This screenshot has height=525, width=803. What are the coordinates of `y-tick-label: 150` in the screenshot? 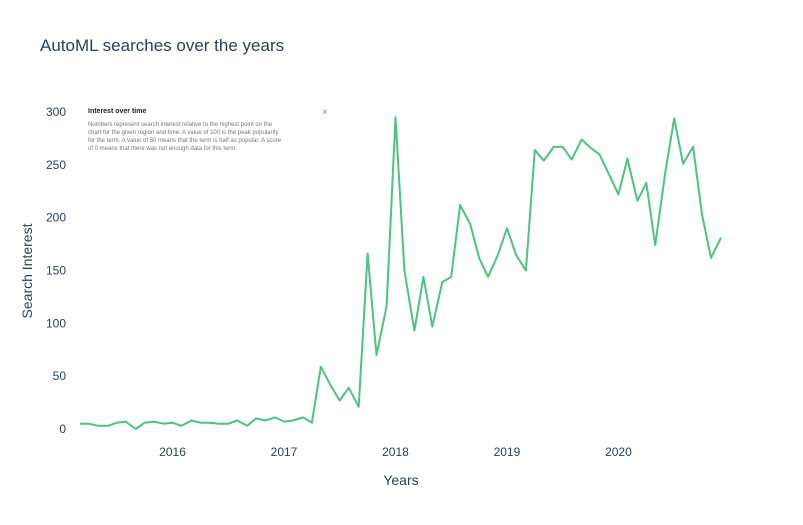 It's located at (56, 271).